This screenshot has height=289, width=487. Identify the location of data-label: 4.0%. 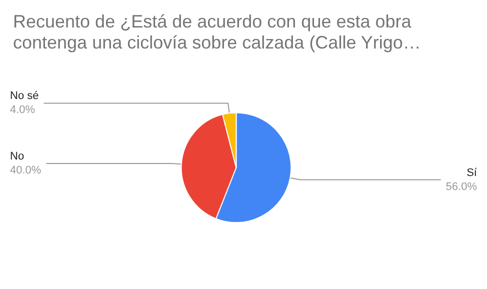
(23, 110).